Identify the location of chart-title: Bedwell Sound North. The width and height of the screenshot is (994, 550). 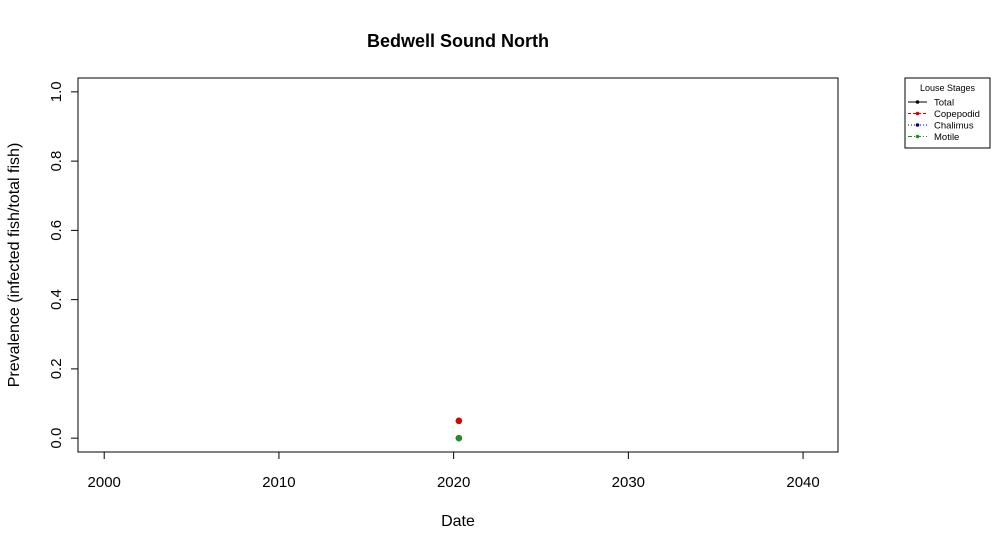
(458, 41).